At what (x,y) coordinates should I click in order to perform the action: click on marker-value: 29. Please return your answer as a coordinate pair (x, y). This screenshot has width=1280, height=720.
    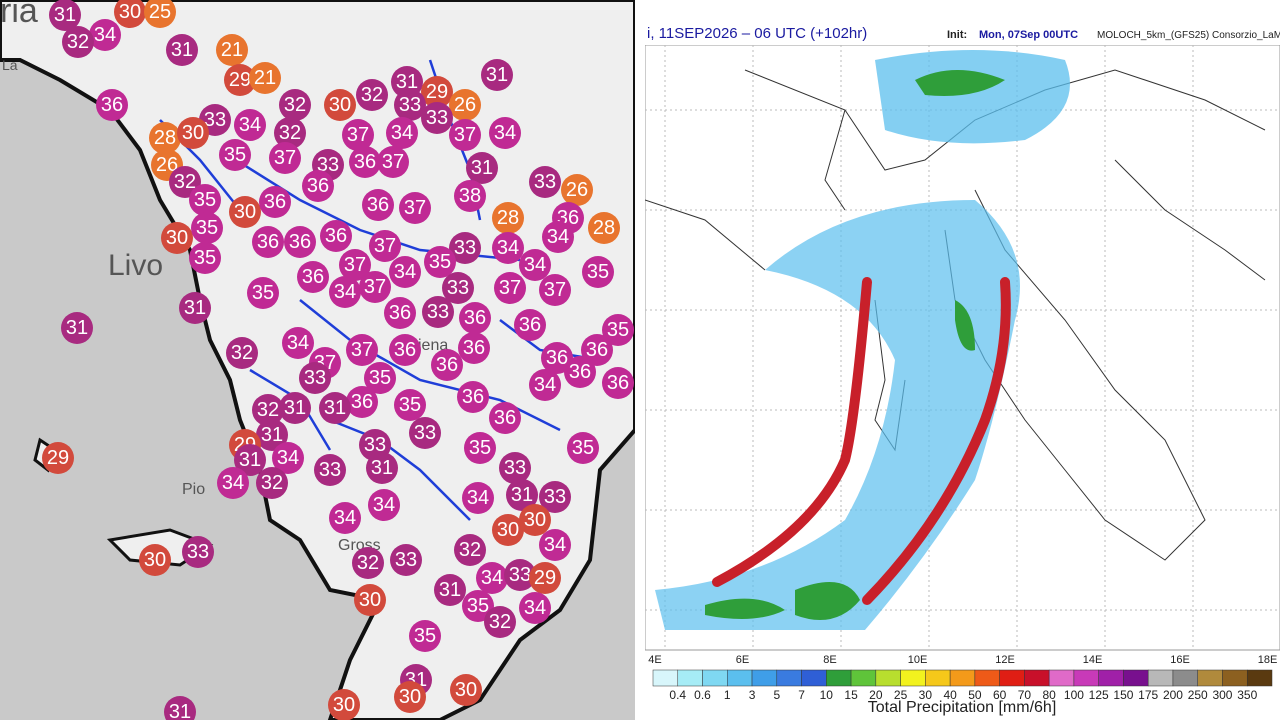
    Looking at the image, I should click on (545, 578).